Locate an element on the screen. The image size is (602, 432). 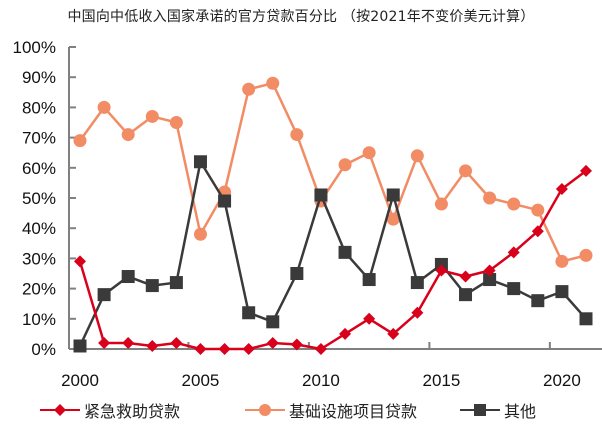
y-tick-label: 100% is located at coordinates (34, 47).